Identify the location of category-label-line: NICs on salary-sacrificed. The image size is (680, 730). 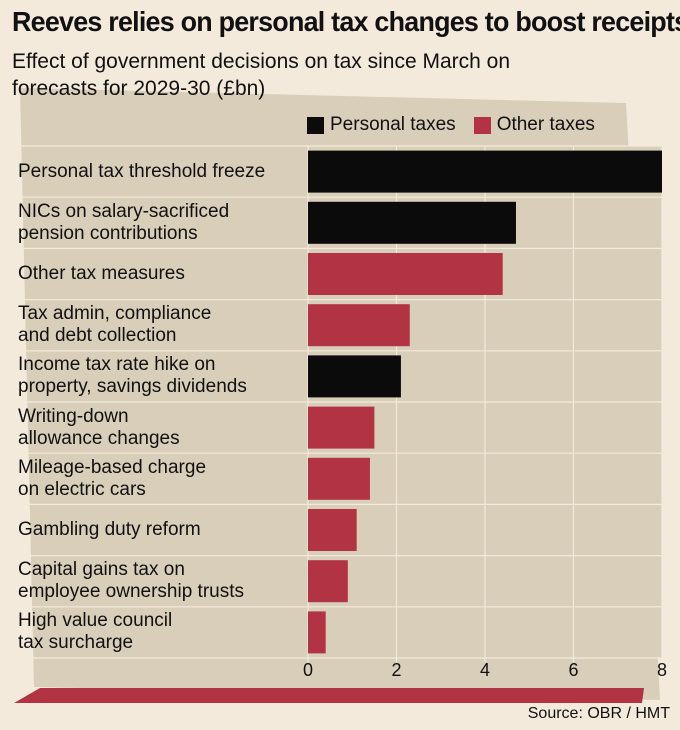
(124, 211).